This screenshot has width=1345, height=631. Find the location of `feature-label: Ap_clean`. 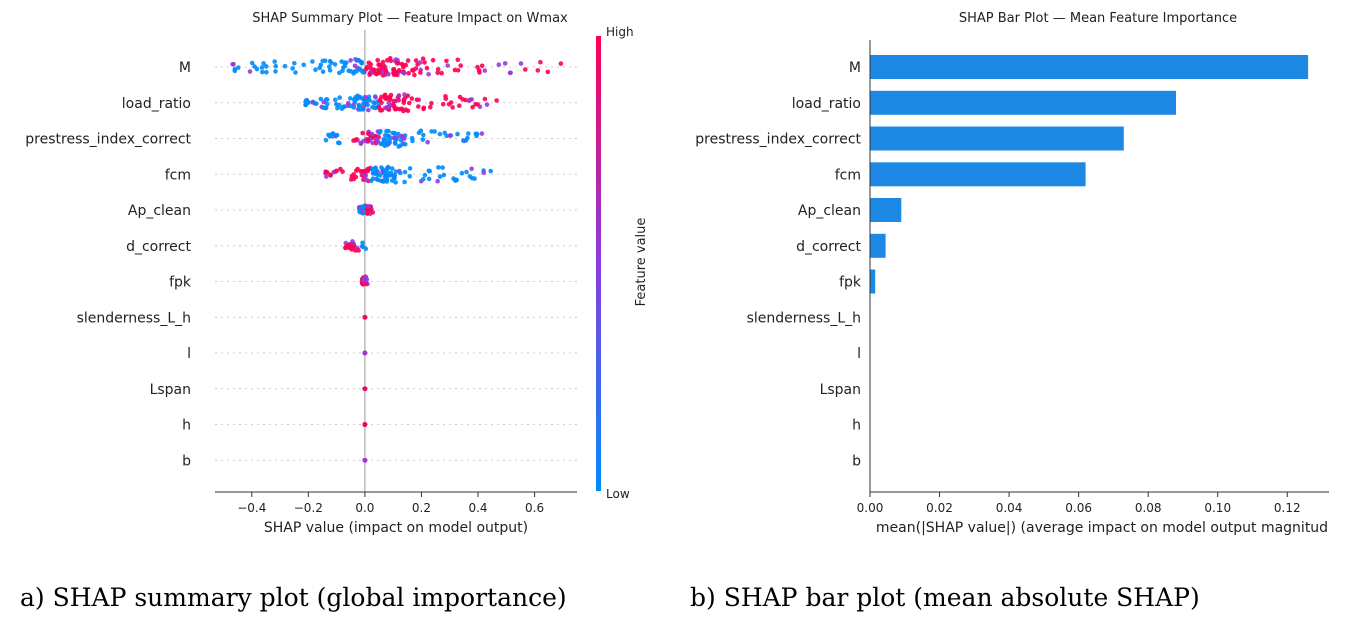

feature-label: Ap_clean is located at coordinates (829, 211).